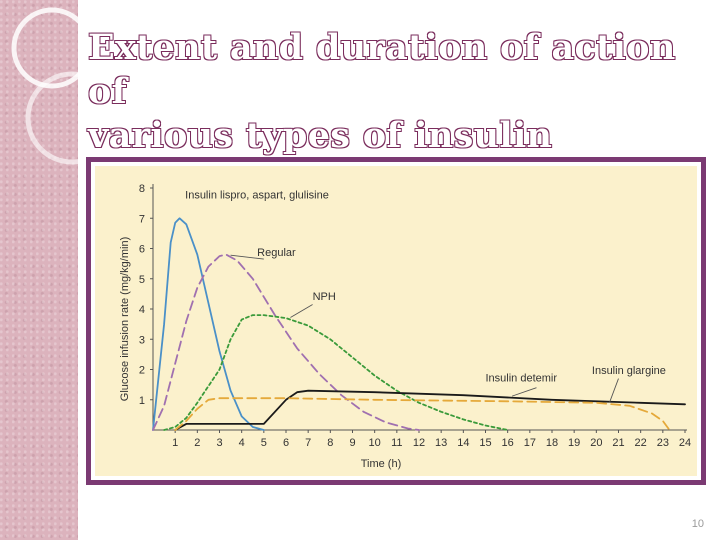 This screenshot has width=720, height=540. I want to click on page-number: 10, so click(697, 524).